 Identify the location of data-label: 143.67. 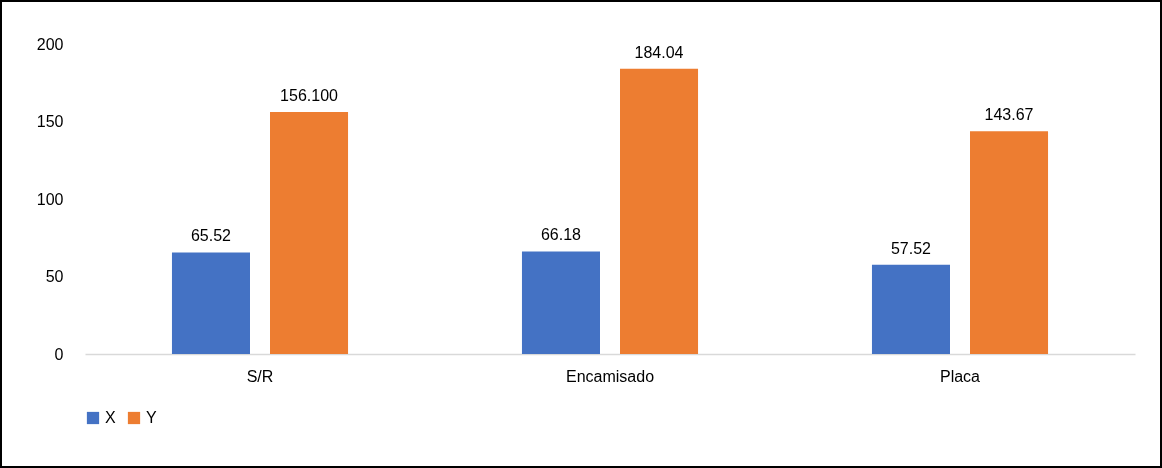
(1009, 115).